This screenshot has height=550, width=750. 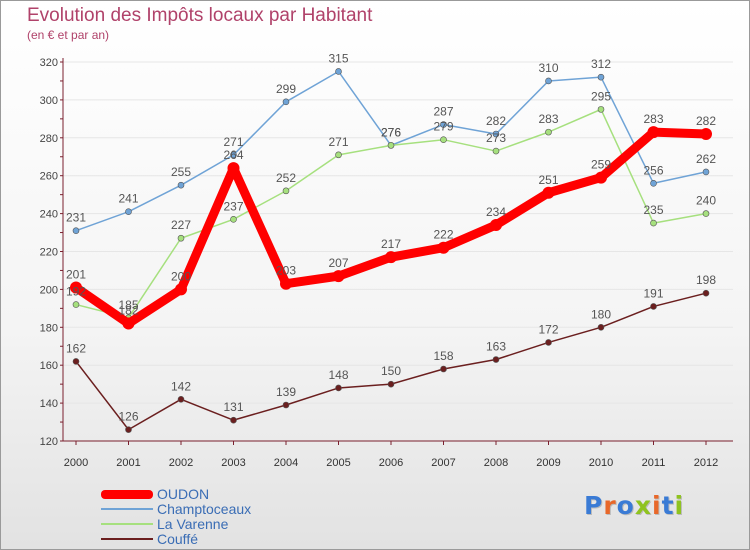 What do you see at coordinates (49, 290) in the screenshot?
I see `y-tick-label: 200` at bounding box center [49, 290].